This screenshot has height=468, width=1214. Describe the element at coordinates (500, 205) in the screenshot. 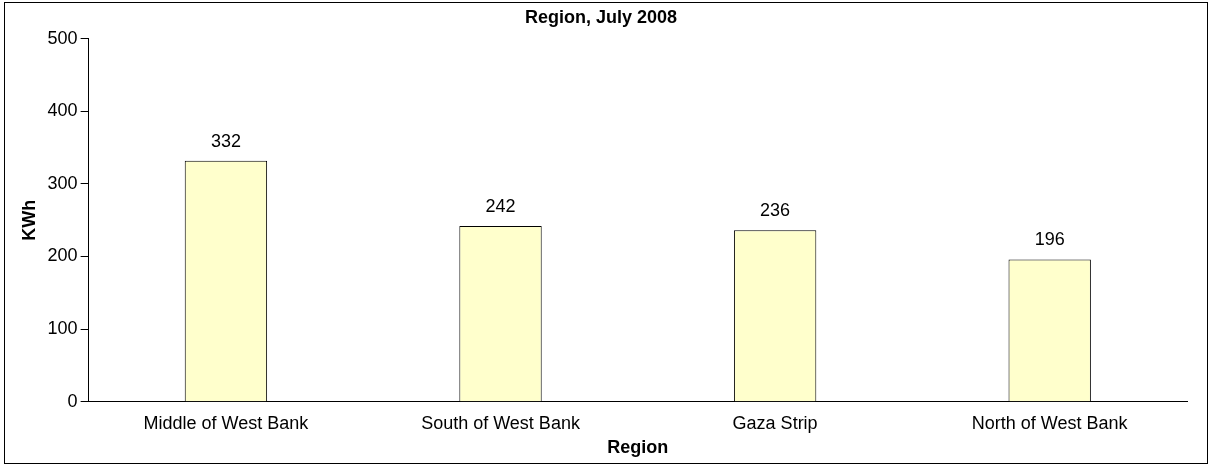

I see `data-label: 242` at that location.